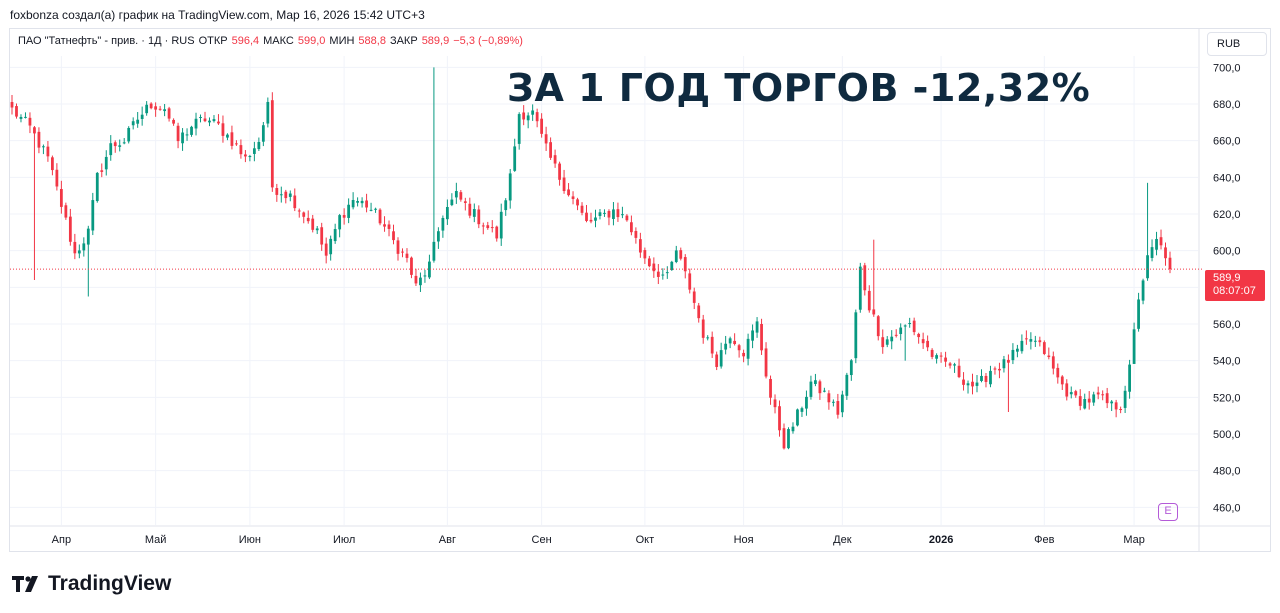 The width and height of the screenshot is (1280, 613). Describe the element at coordinates (1227, 68) in the screenshot. I see `y-tick-label: 700,0` at that location.